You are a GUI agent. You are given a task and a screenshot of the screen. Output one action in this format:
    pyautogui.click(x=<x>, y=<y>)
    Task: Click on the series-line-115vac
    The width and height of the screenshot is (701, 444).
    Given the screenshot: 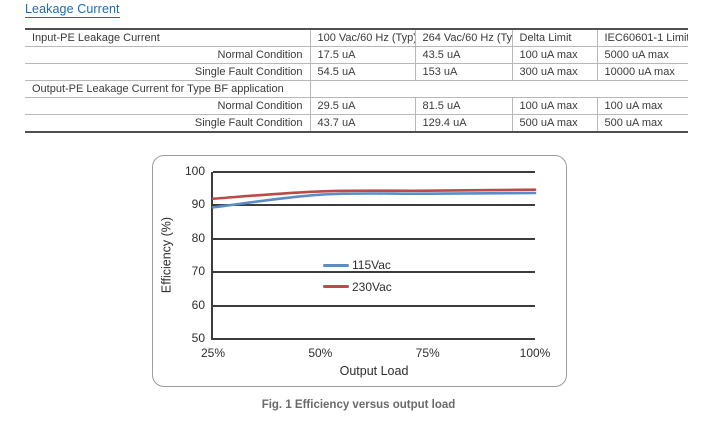 What is the action you would take?
    pyautogui.click(x=374, y=200)
    